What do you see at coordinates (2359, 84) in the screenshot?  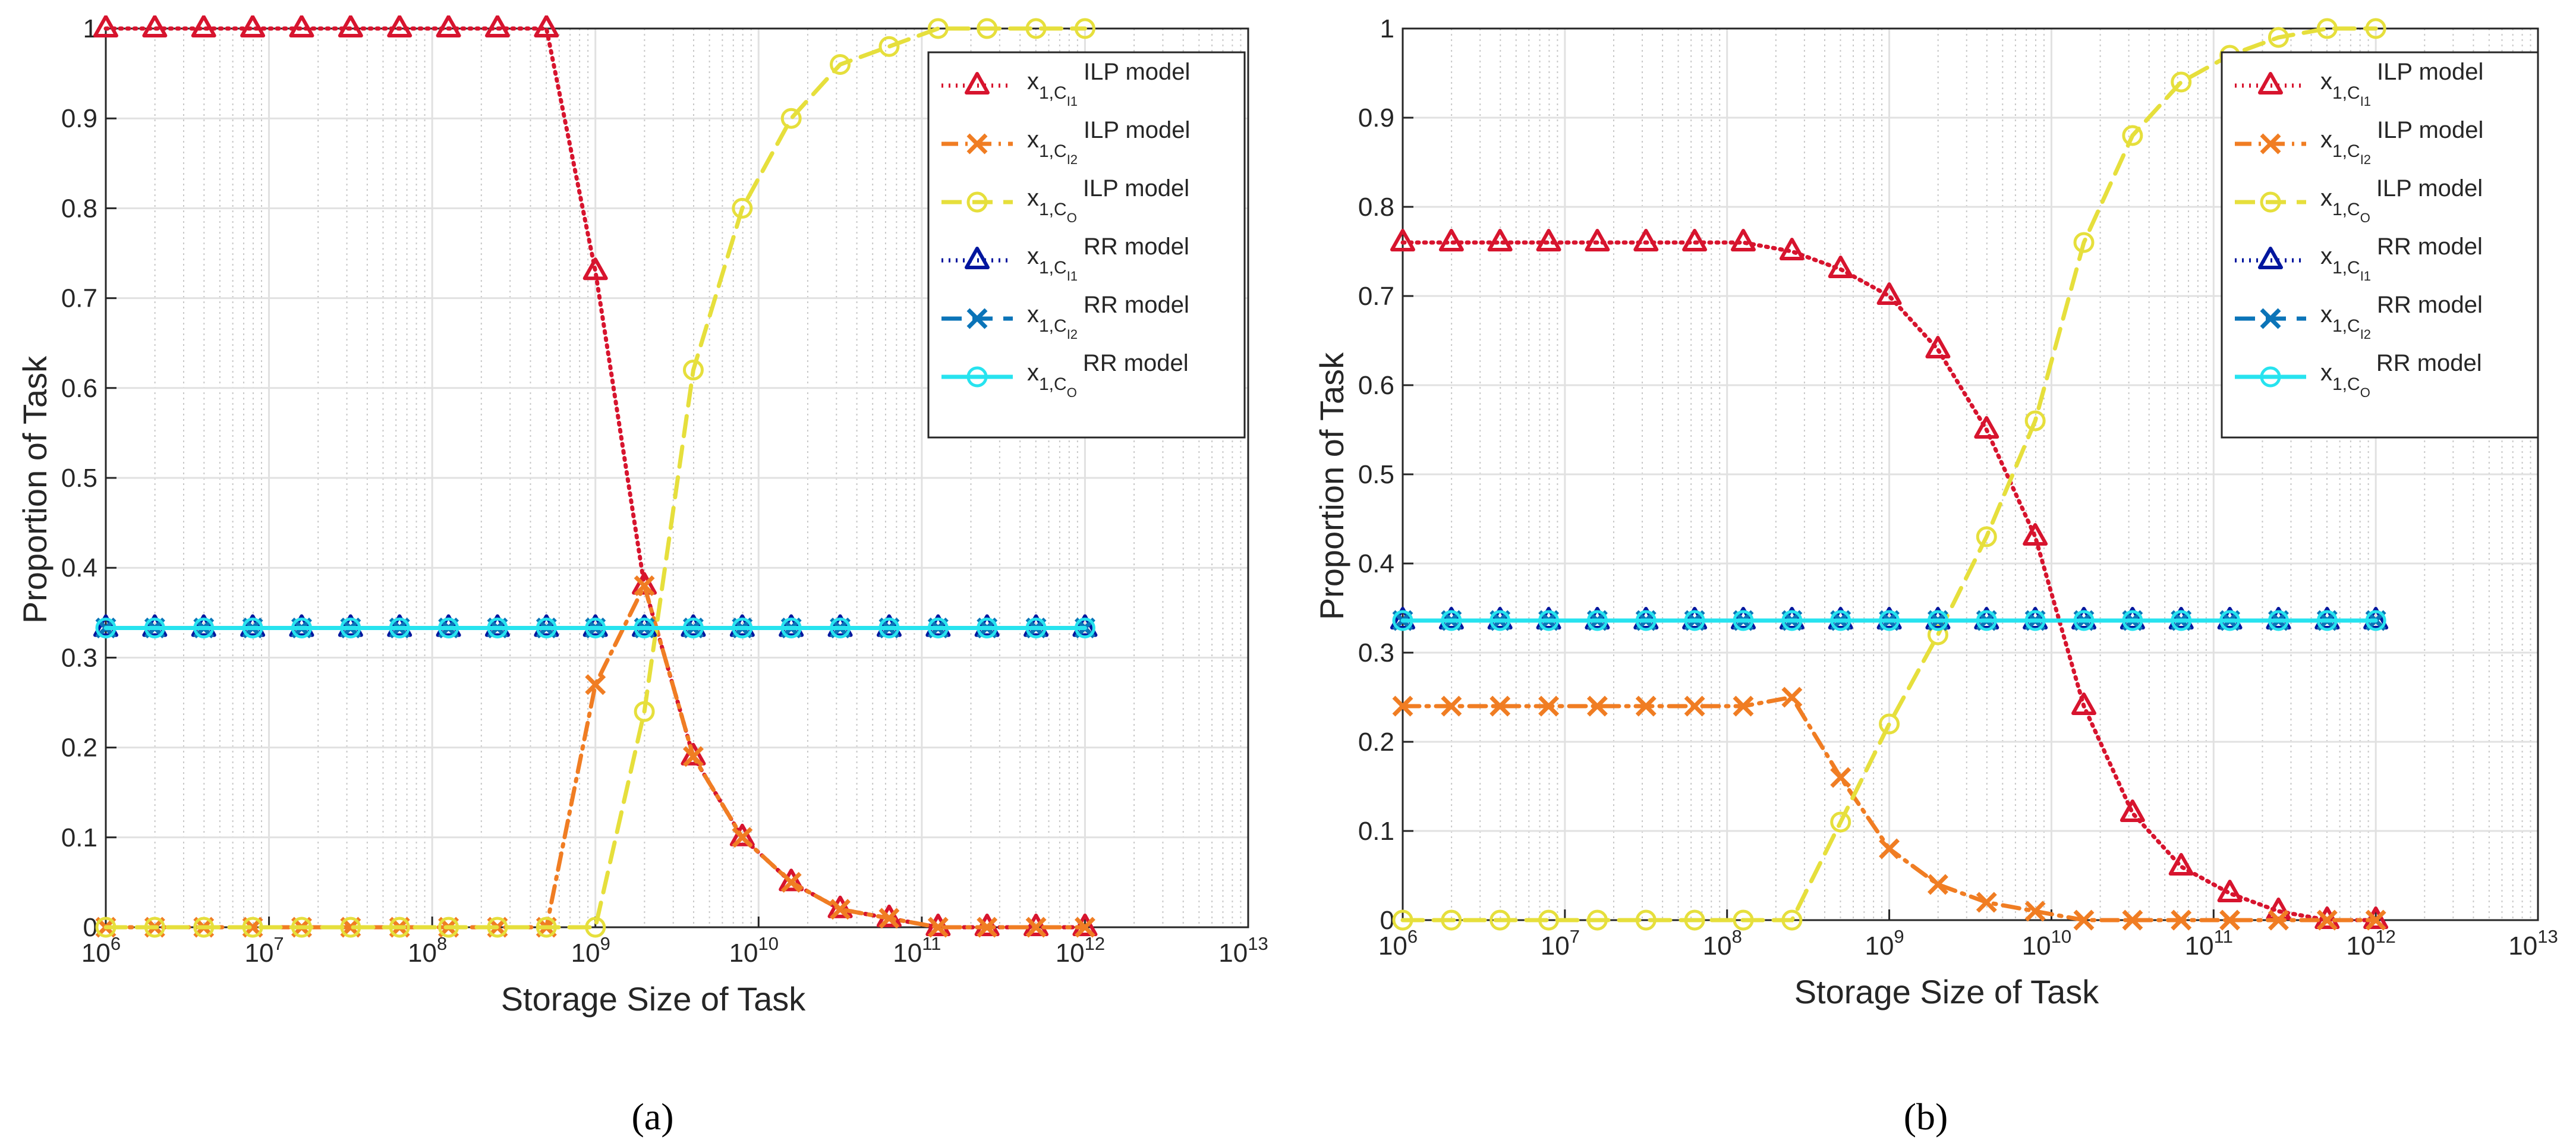 I see `legend-entry: x1,CI1 ILP model` at bounding box center [2359, 84].